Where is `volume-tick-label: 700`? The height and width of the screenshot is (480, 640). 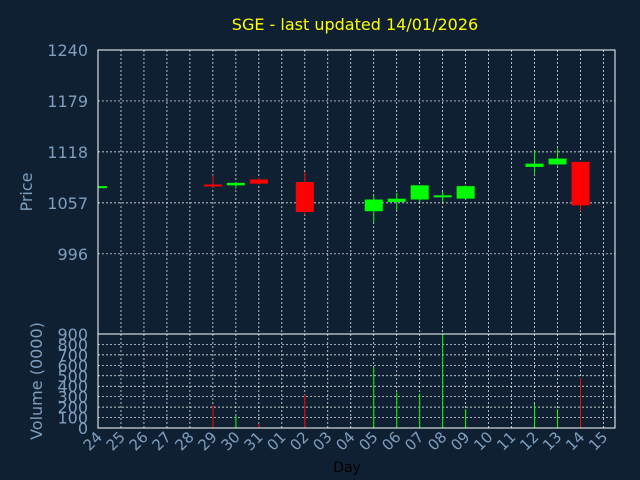 volume-tick-label: 700 is located at coordinates (72, 355).